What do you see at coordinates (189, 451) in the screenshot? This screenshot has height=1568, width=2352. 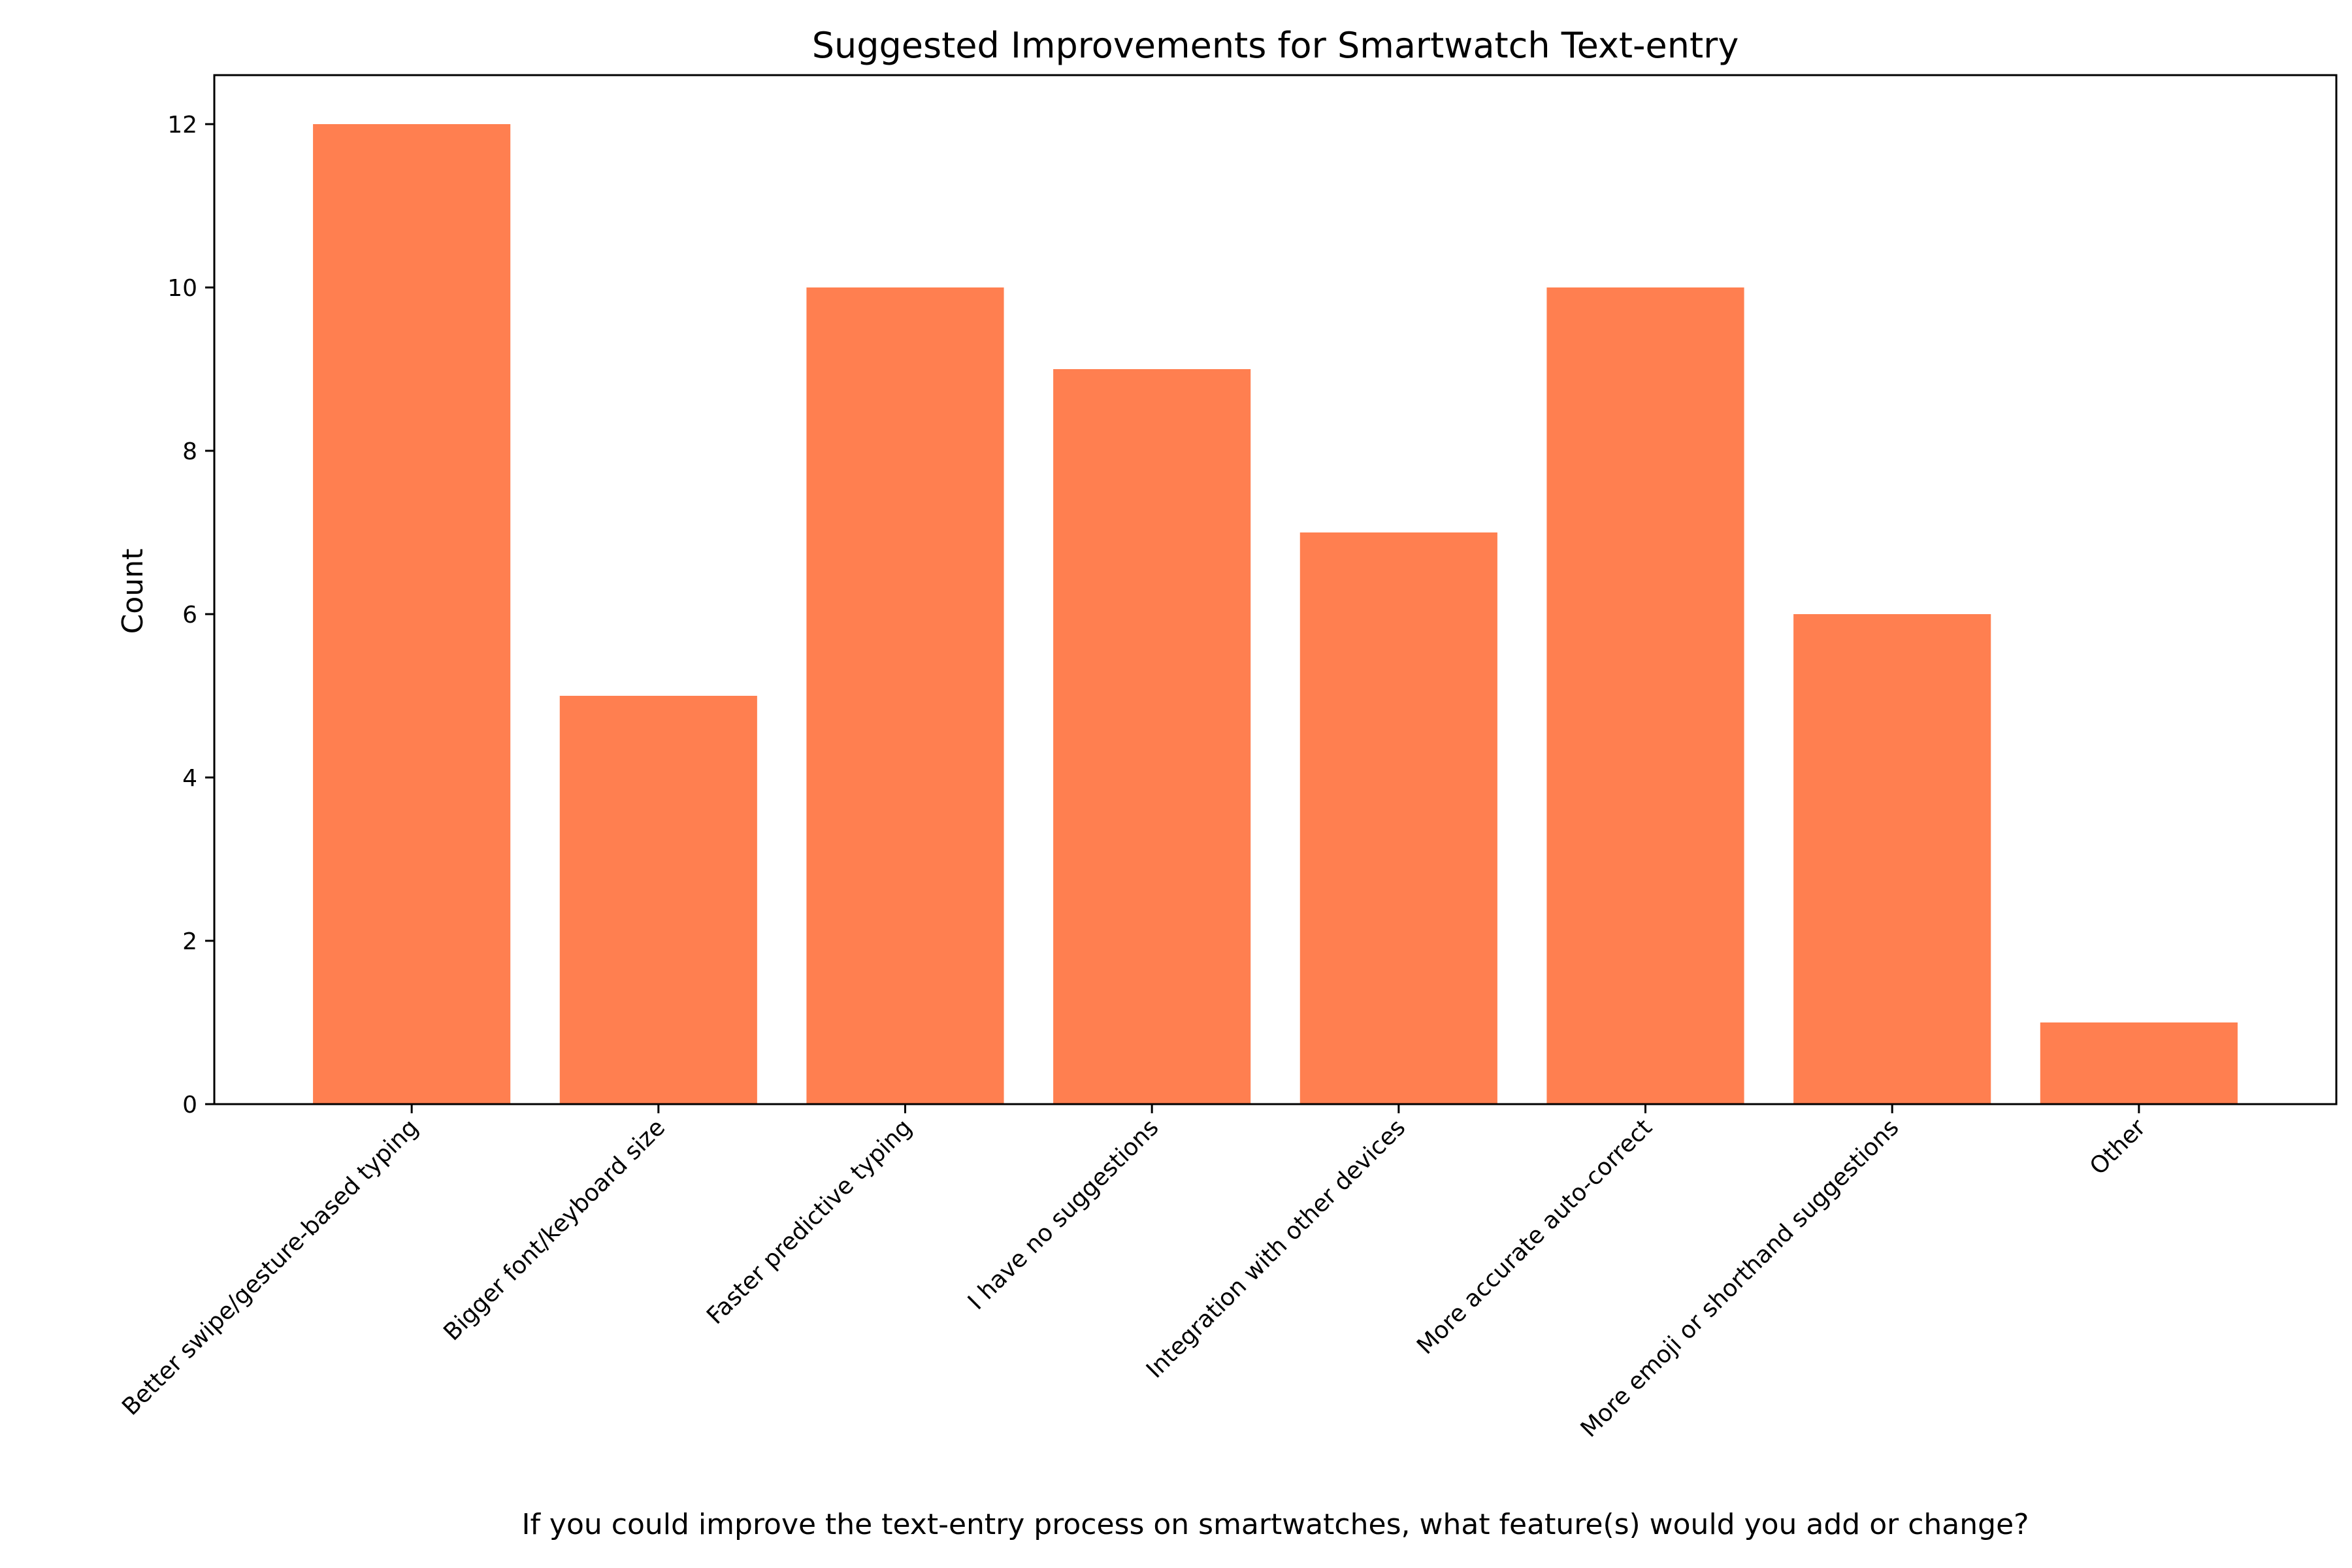 I see `y-tick-label: 8` at bounding box center [189, 451].